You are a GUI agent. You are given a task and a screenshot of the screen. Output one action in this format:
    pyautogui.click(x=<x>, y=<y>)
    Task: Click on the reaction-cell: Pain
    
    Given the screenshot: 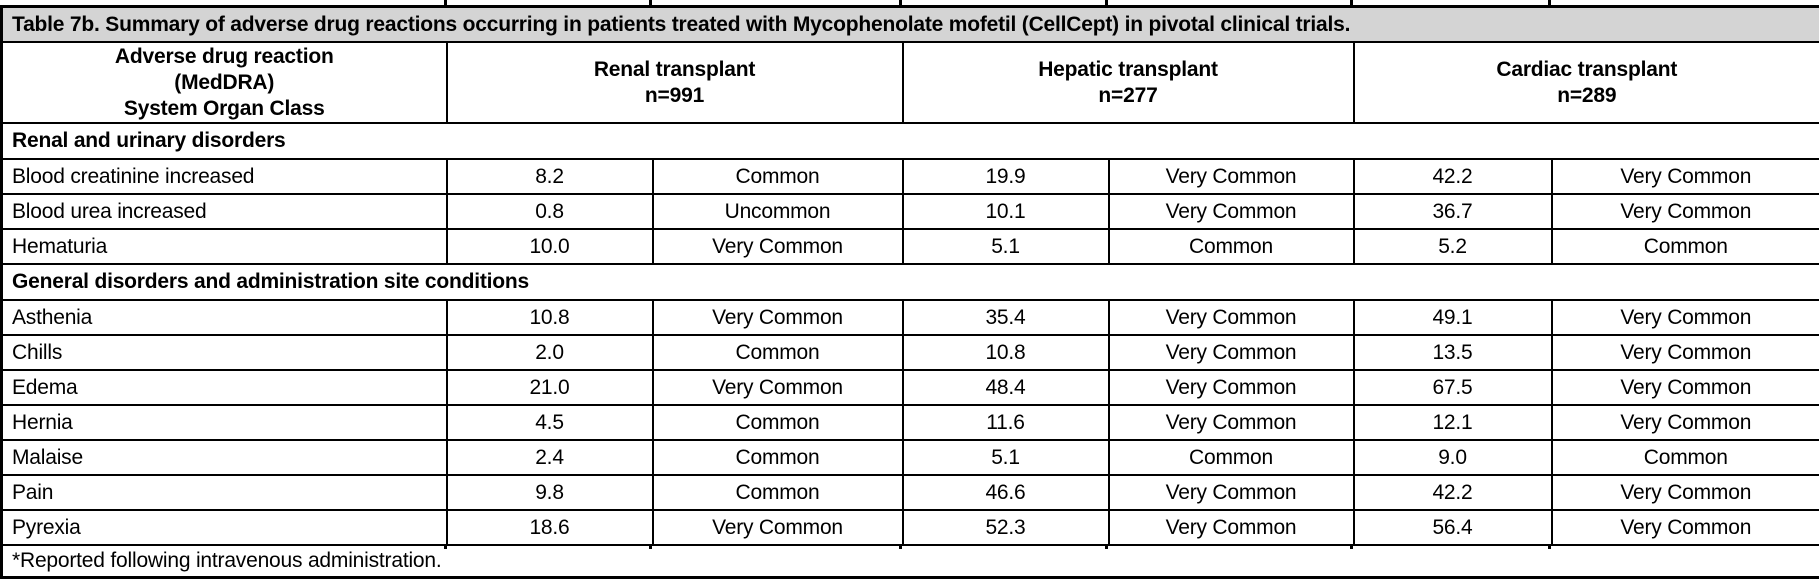 What is the action you would take?
    pyautogui.click(x=224, y=492)
    